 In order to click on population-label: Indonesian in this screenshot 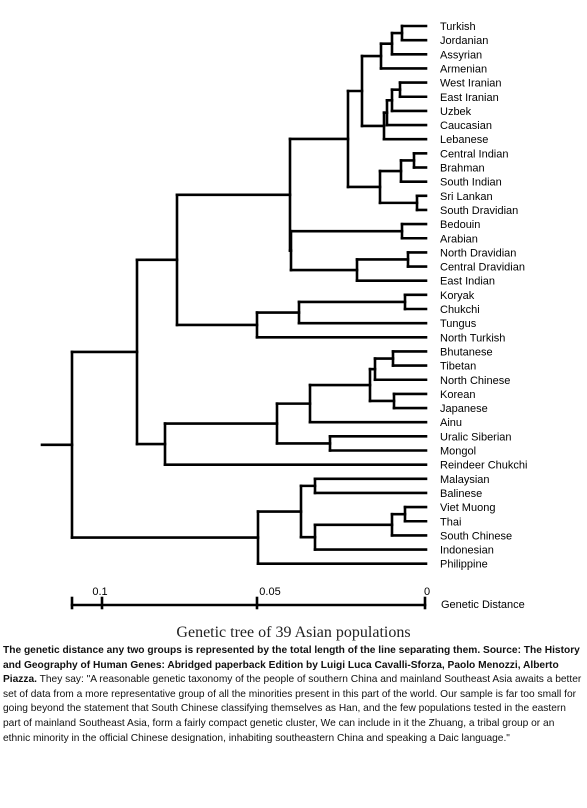, I will do `click(467, 551)`.